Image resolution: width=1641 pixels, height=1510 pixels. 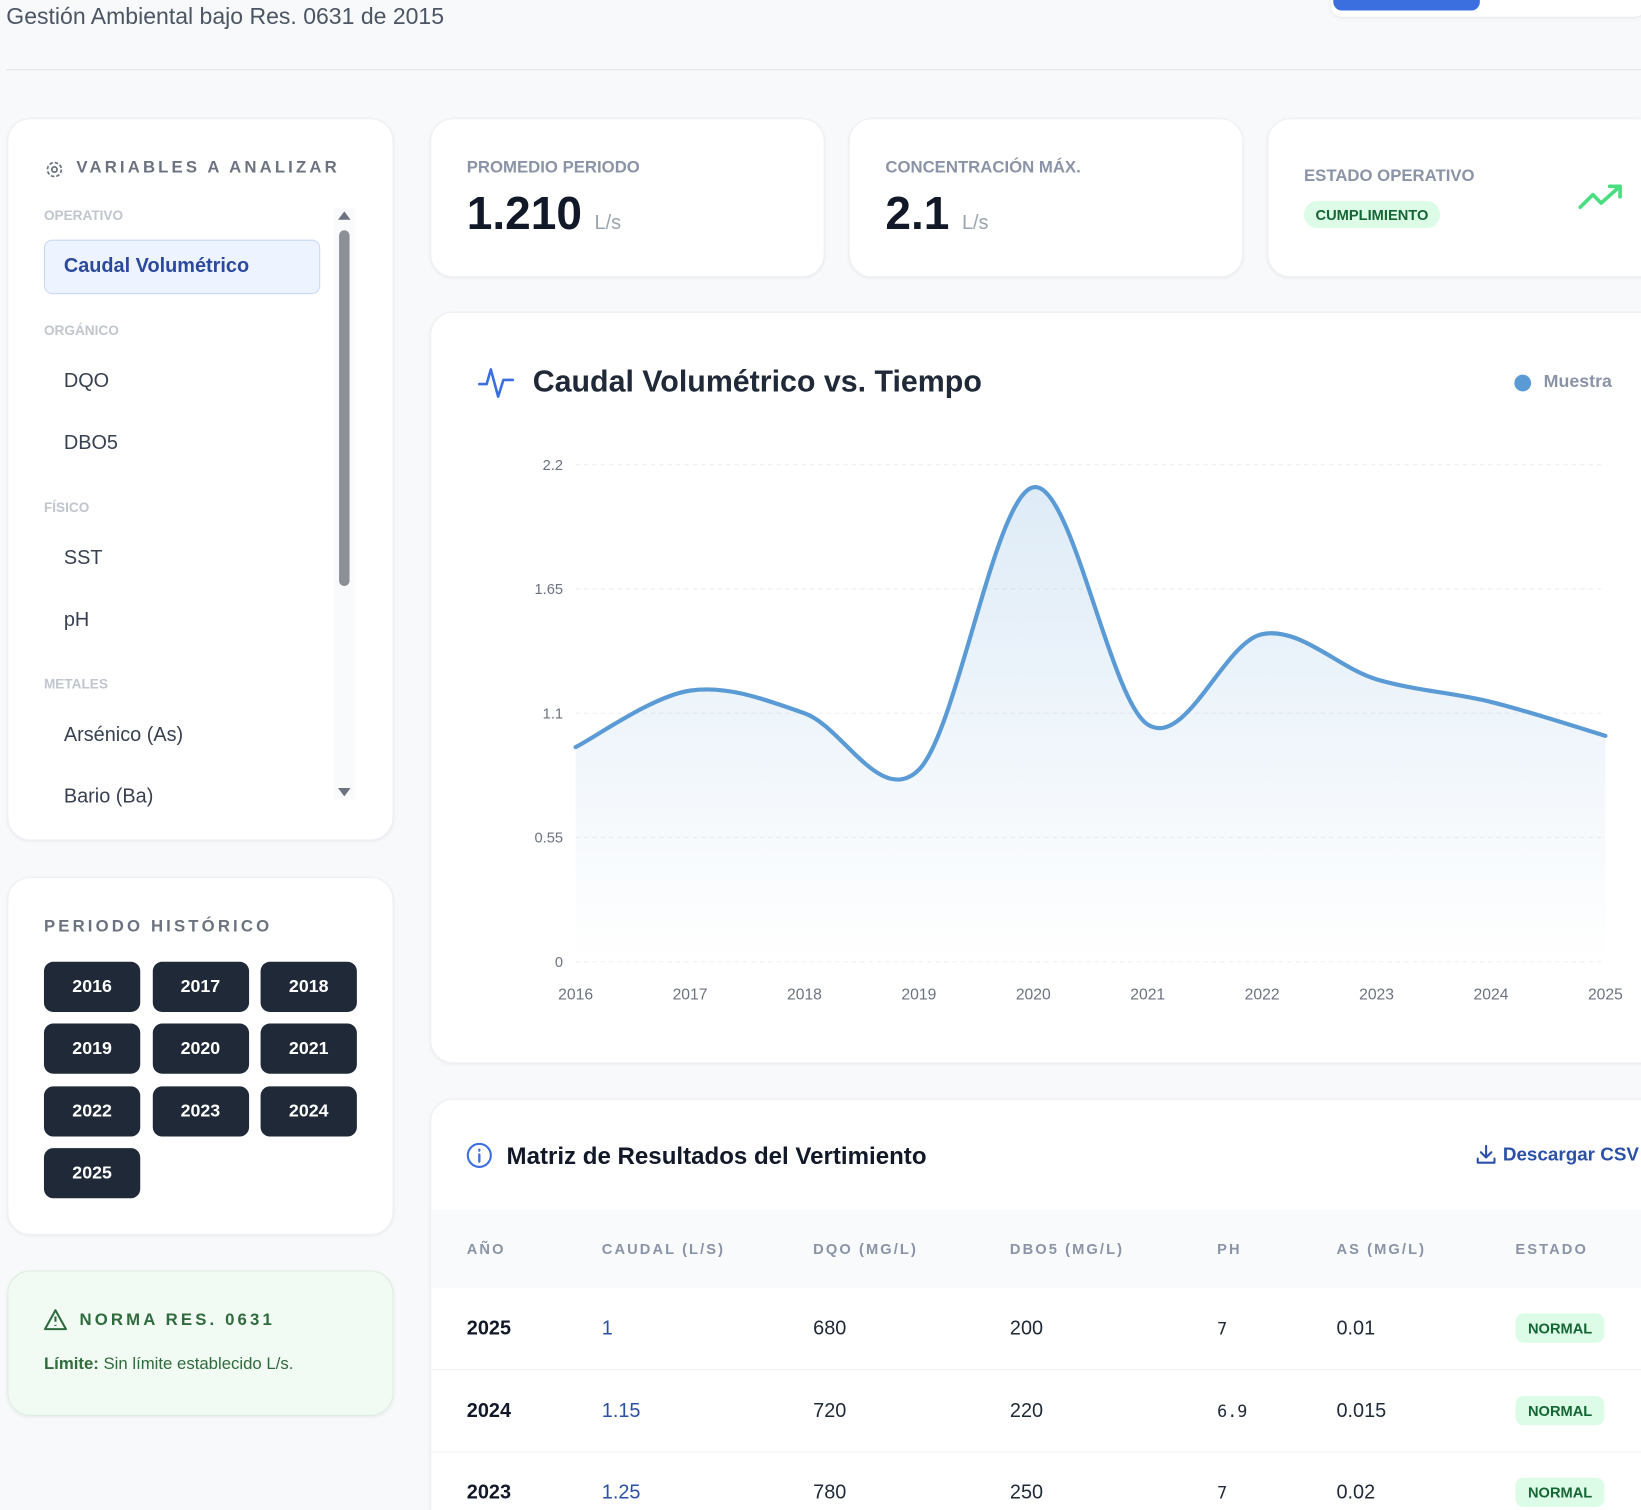 What do you see at coordinates (1389, 176) in the screenshot?
I see `kpi-label: ESTADO OPERATIVO` at bounding box center [1389, 176].